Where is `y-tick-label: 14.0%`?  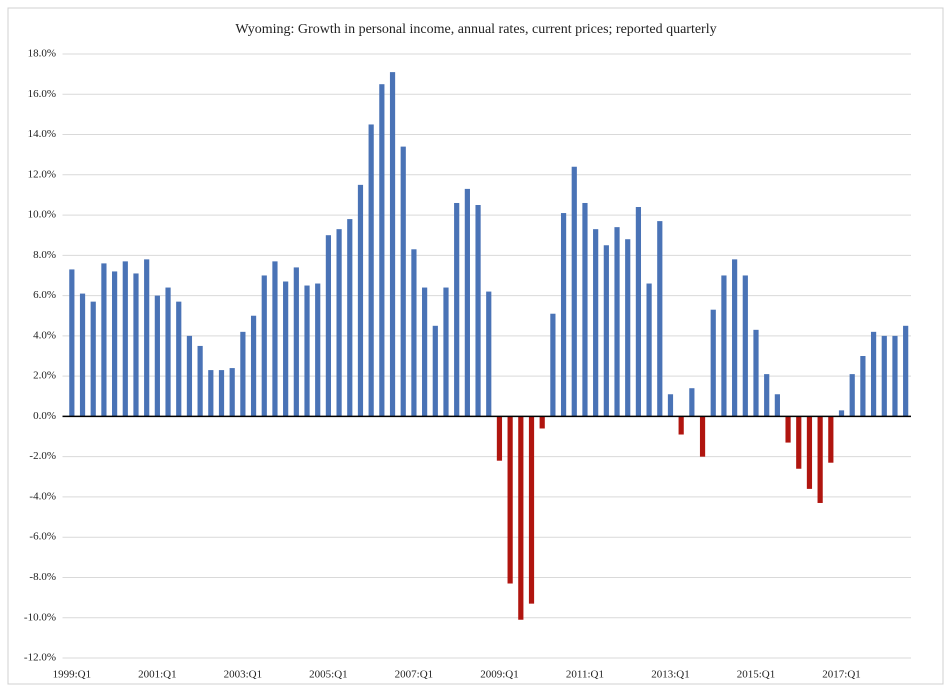 y-tick-label: 14.0% is located at coordinates (42, 134).